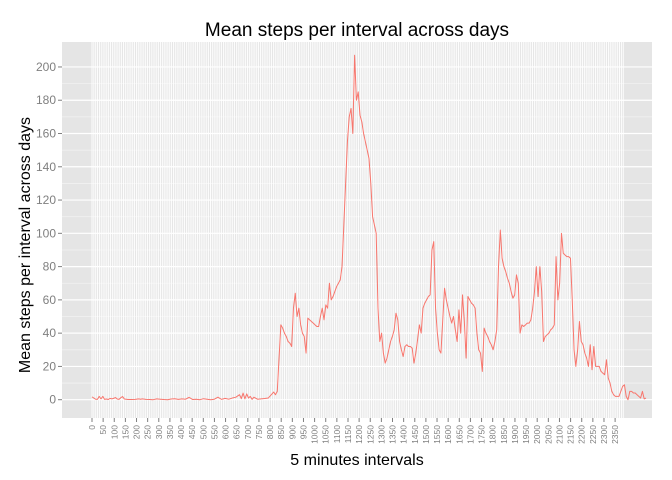  I want to click on x-tick-label: 1150, so click(348, 434).